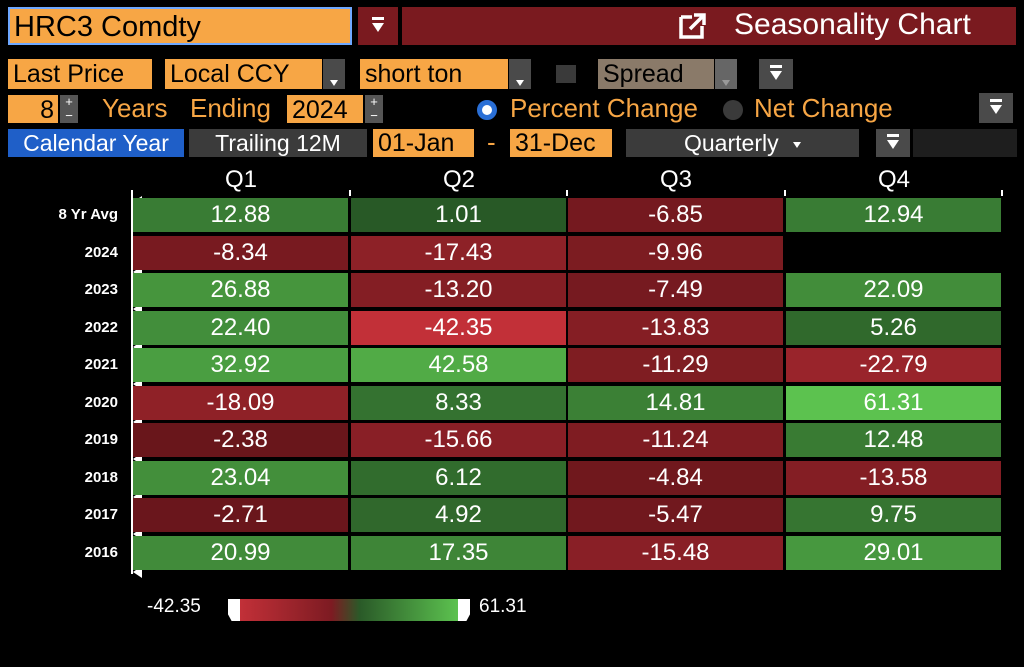  What do you see at coordinates (240, 477) in the screenshot?
I see `heatmap-cell: 23.04` at bounding box center [240, 477].